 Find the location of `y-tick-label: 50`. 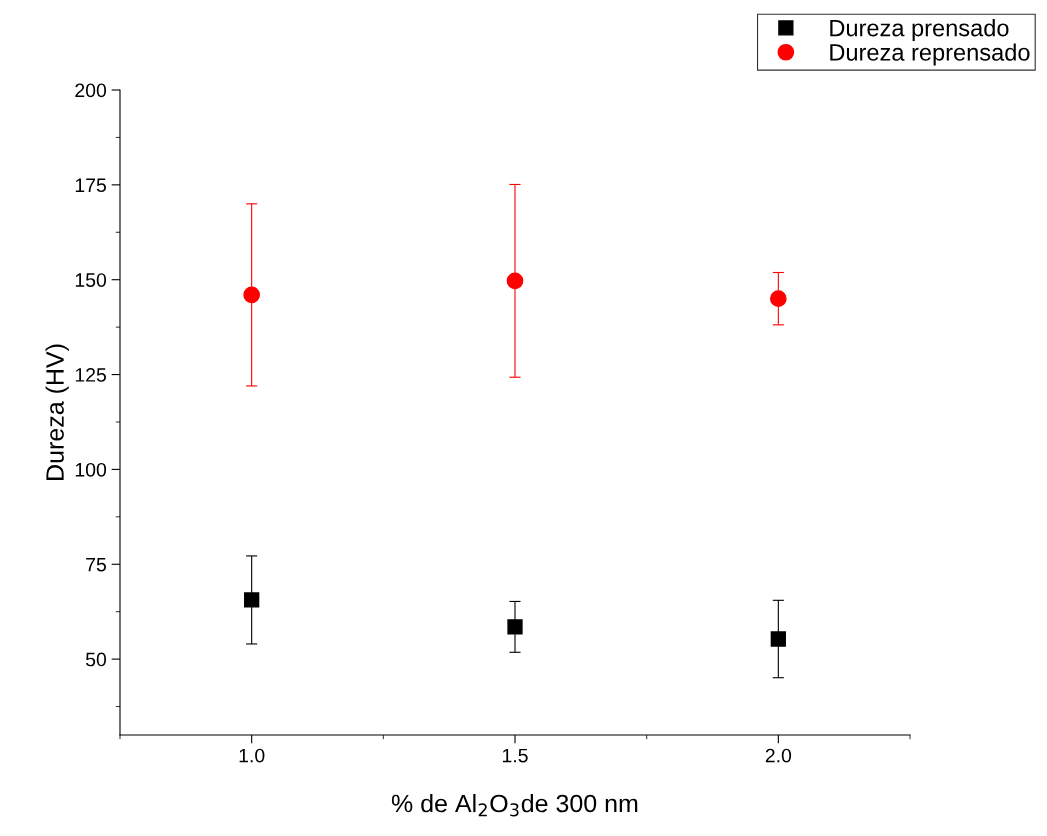

y-tick-label: 50 is located at coordinates (96, 659).